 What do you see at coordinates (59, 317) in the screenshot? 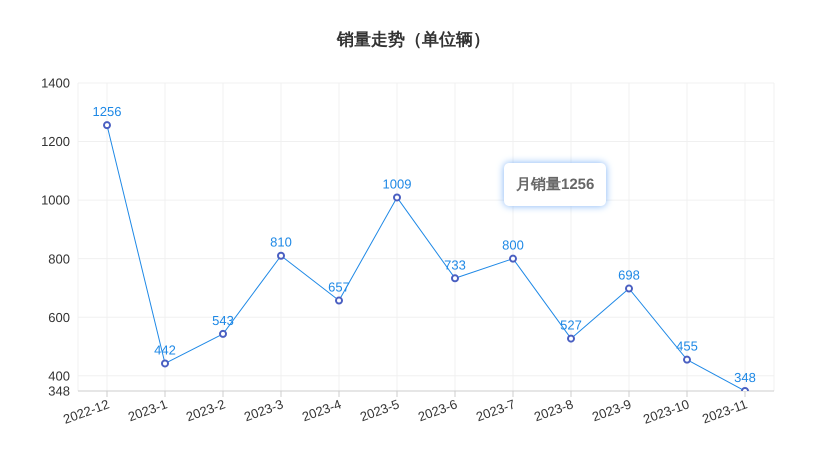
I see `y-tick-label: 600` at bounding box center [59, 317].